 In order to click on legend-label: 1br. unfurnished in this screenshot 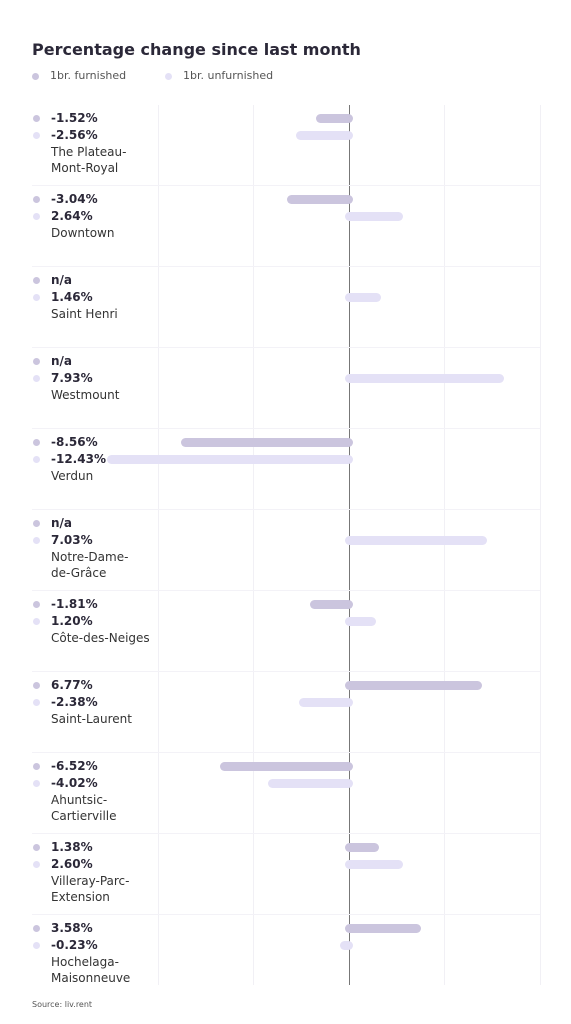, I will do `click(228, 75)`.